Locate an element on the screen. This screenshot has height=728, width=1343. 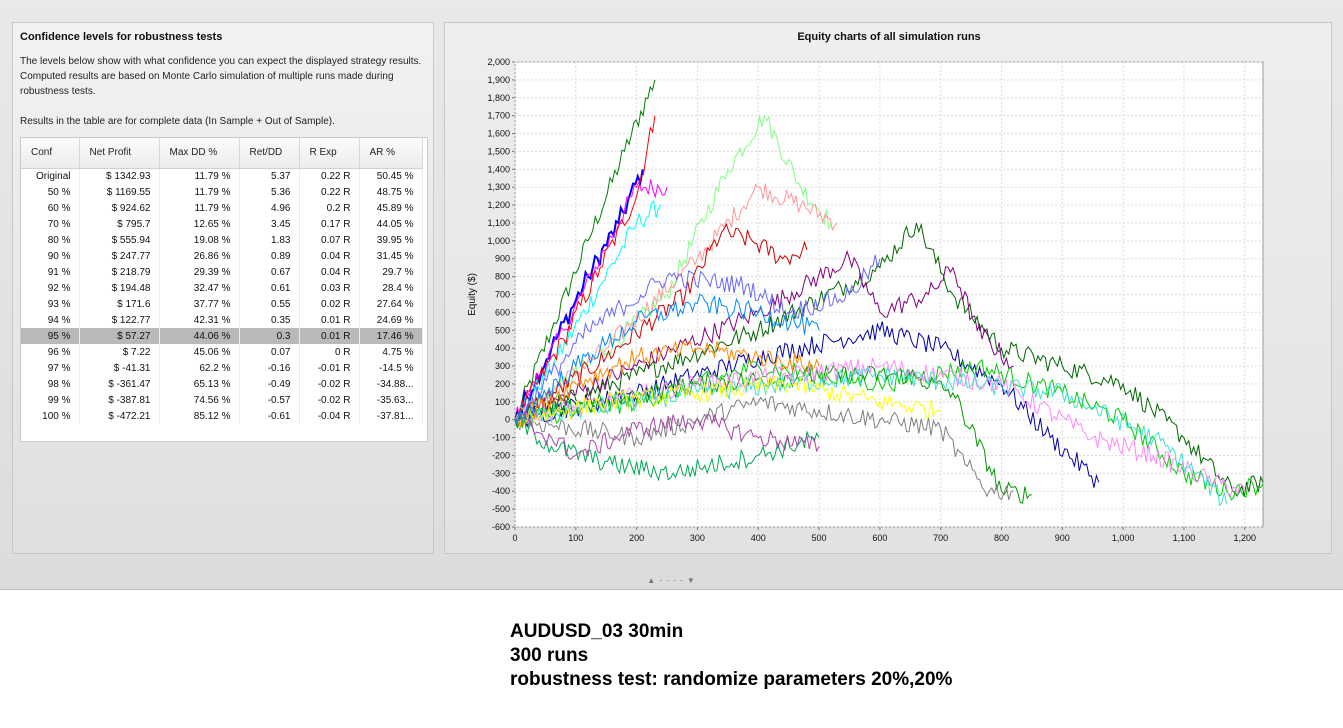
cell-net-profit: $ 7.22 is located at coordinates (119, 352).